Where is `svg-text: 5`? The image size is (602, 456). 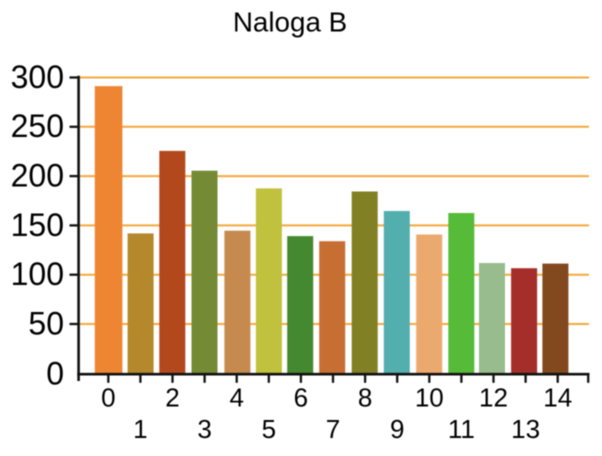
svg-text: 5 is located at coordinates (269, 429).